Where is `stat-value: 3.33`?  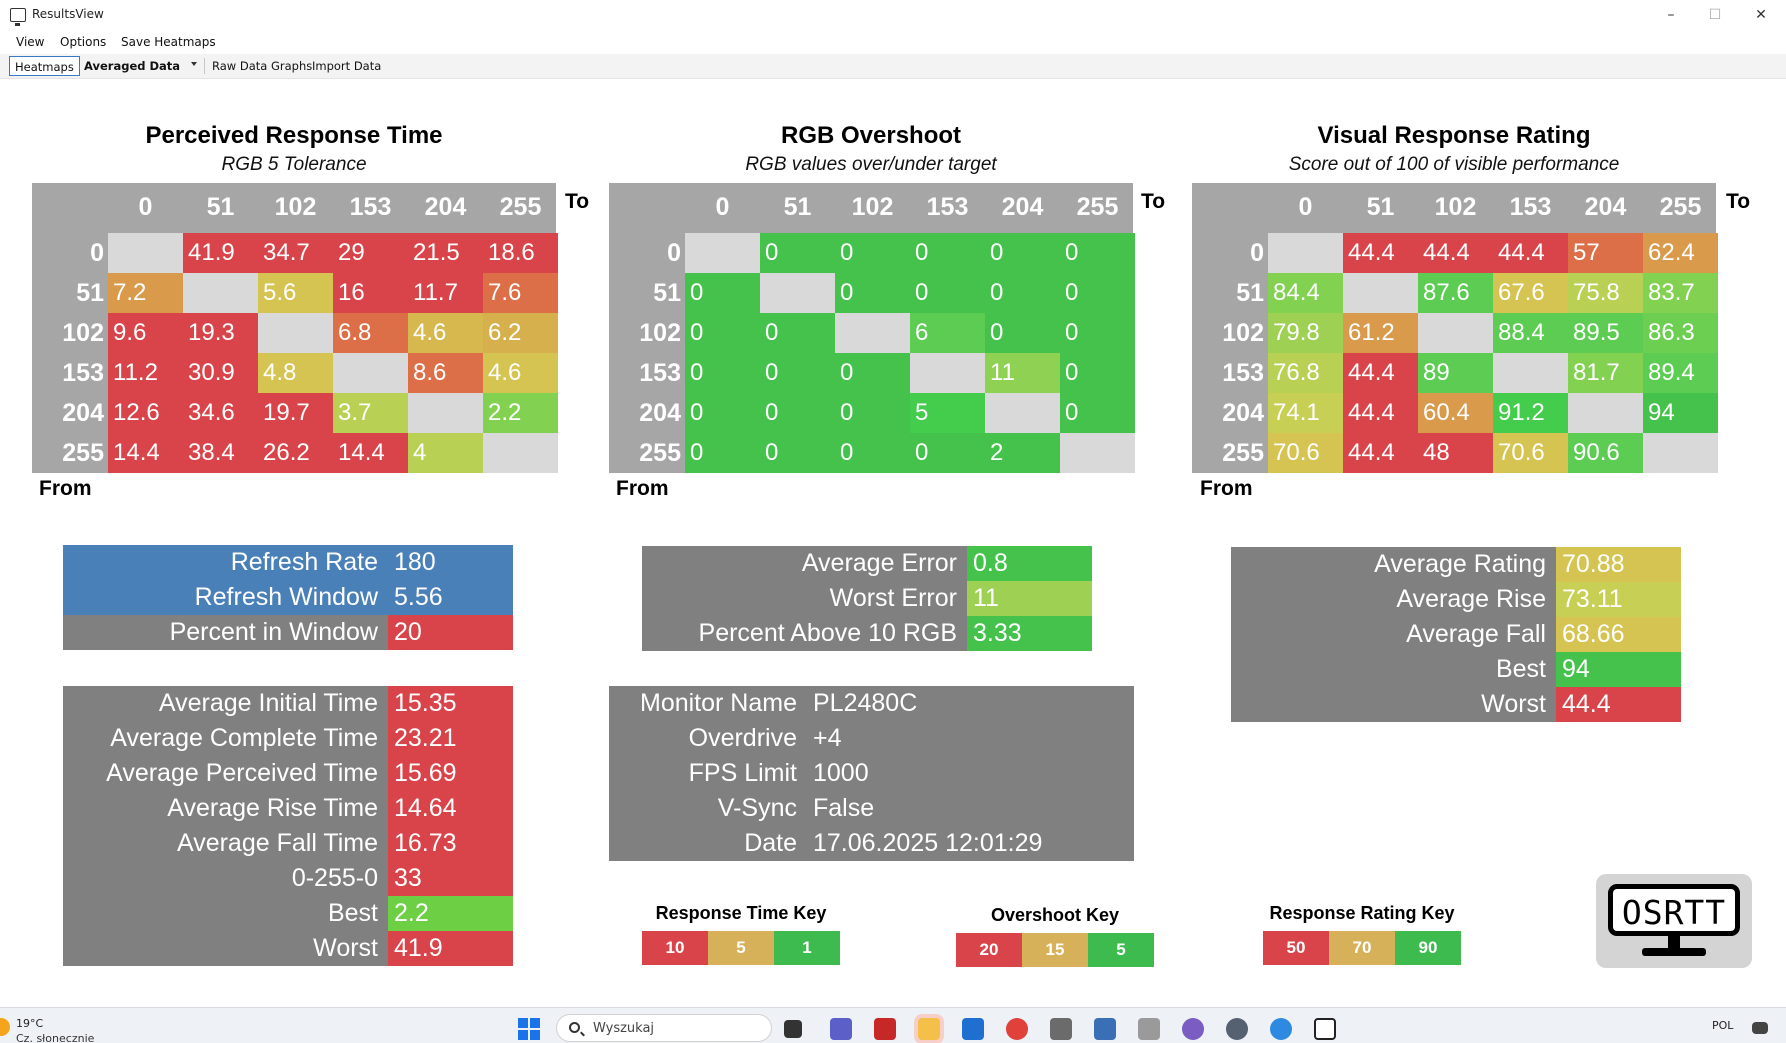 stat-value: 3.33 is located at coordinates (1029, 633).